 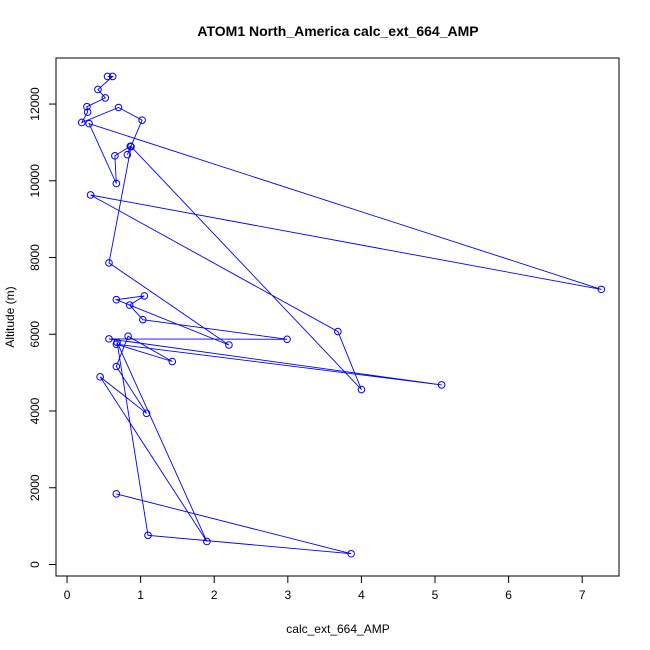 What do you see at coordinates (35, 104) in the screenshot?
I see `y-tick-label: 12000` at bounding box center [35, 104].